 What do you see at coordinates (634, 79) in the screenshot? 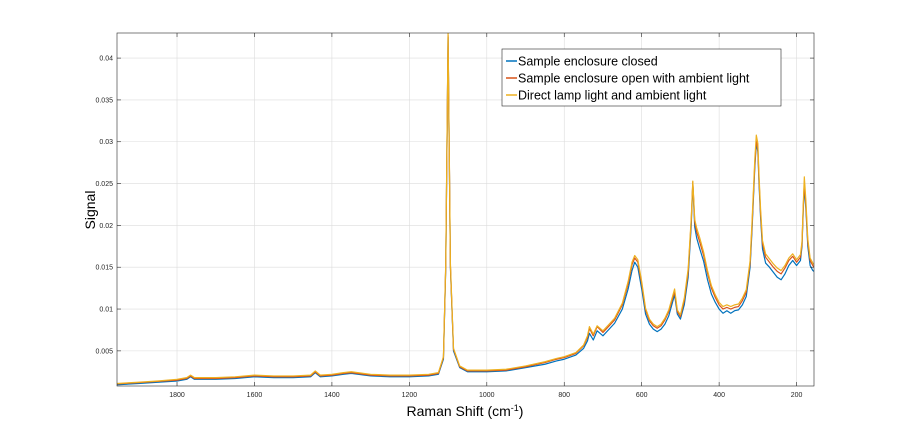
I see `legend-label-2: Sample enclosure open with ambient light` at bounding box center [634, 79].